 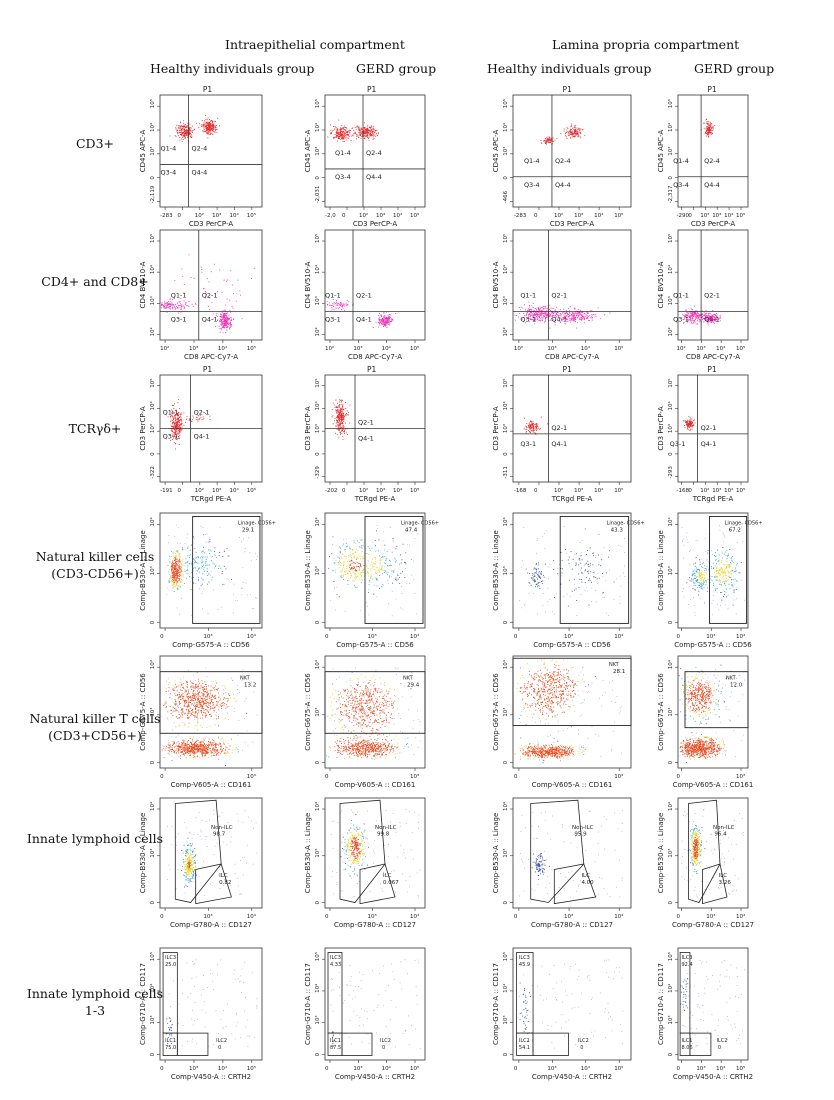 I want to click on x-axis-label: Comp-G575-A :: CD56, so click(x=375, y=645).